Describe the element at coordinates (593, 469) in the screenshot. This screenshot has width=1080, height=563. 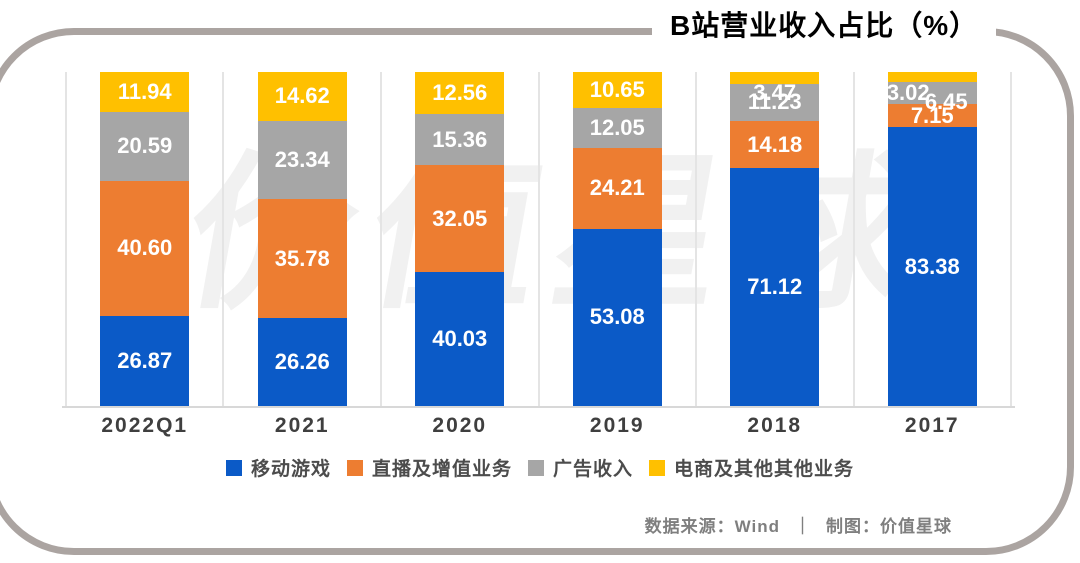
I see `legend-label-advertising: 广告收入` at that location.